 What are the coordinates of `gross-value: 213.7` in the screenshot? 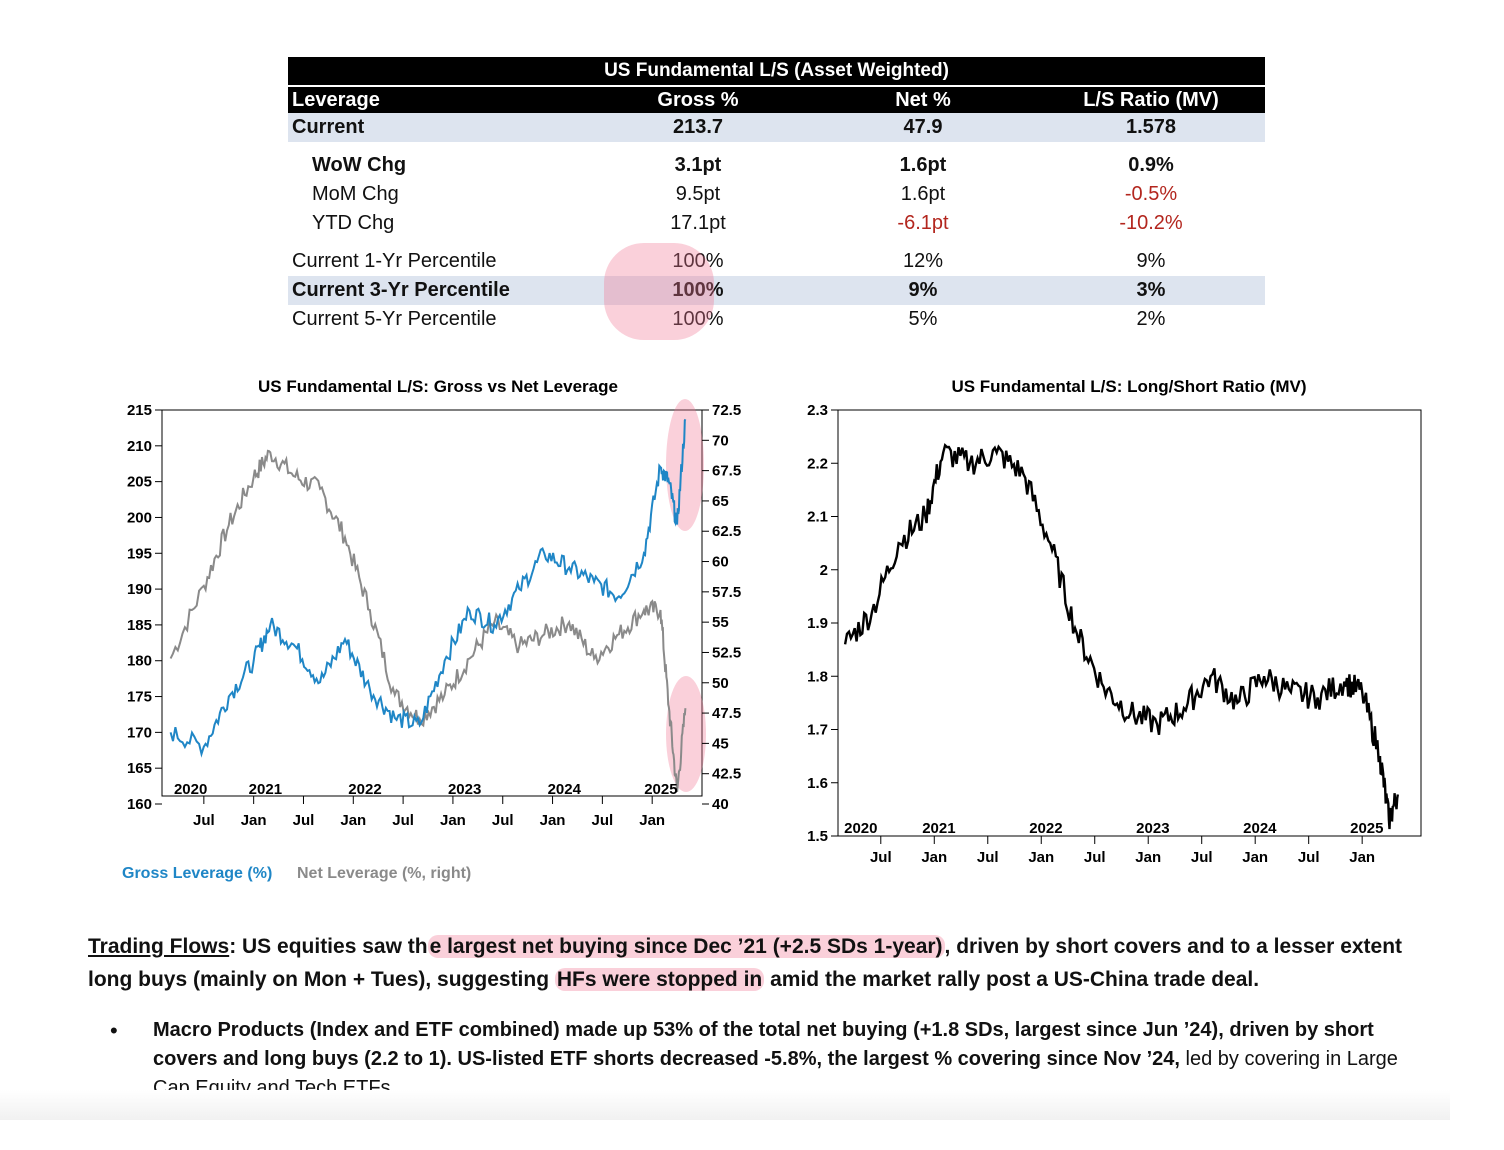 It's located at (698, 127).